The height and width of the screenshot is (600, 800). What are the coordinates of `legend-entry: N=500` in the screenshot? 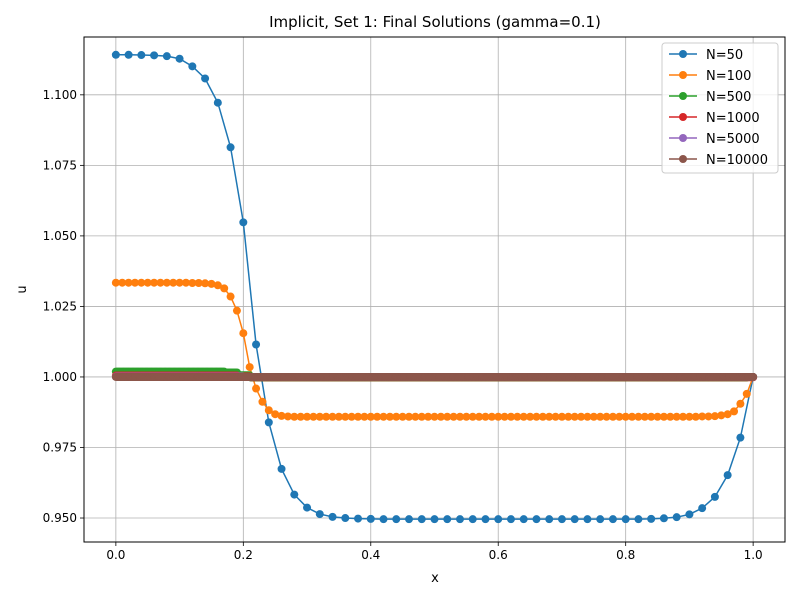 It's located at (710, 97).